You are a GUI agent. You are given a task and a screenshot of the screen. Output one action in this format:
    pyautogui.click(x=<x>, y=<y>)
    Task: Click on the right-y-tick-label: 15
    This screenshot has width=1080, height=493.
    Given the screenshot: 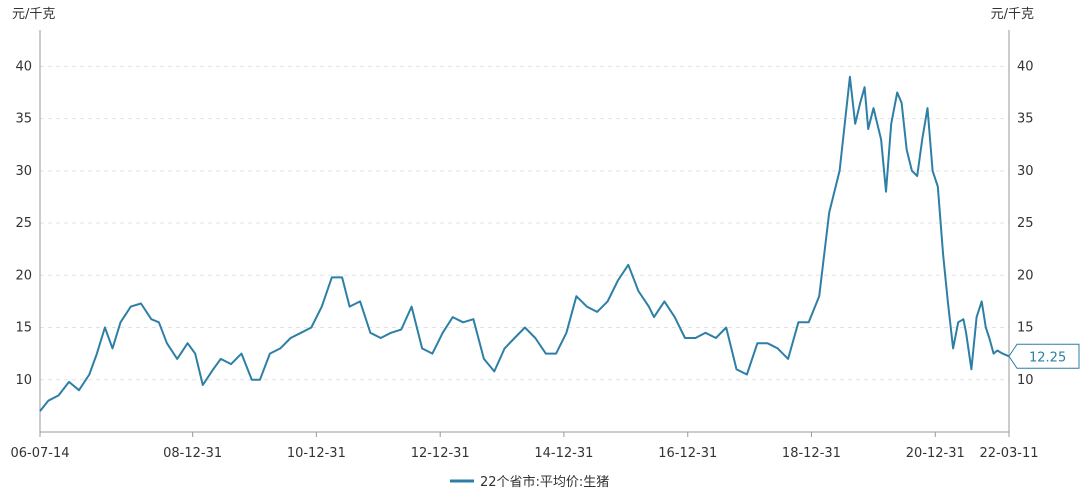 What is the action you would take?
    pyautogui.click(x=1025, y=328)
    